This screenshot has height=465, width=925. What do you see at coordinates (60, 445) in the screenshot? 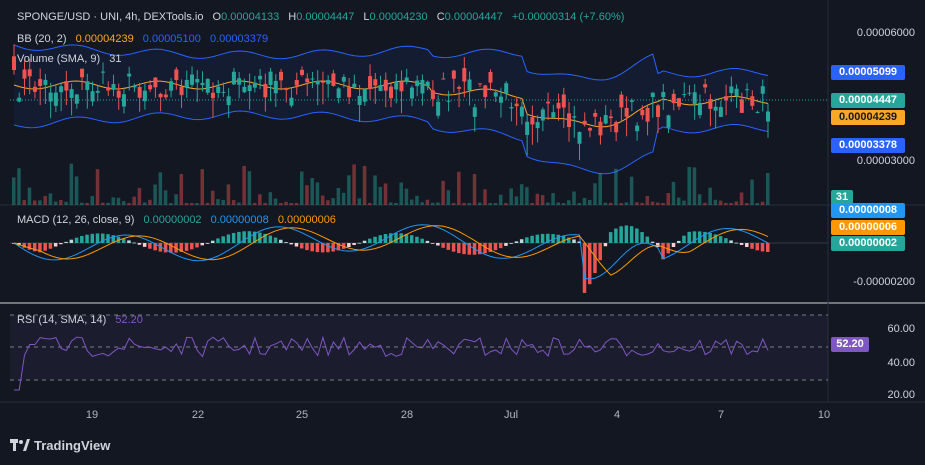
I see `tradingview-logo: TradingView` at bounding box center [60, 445].